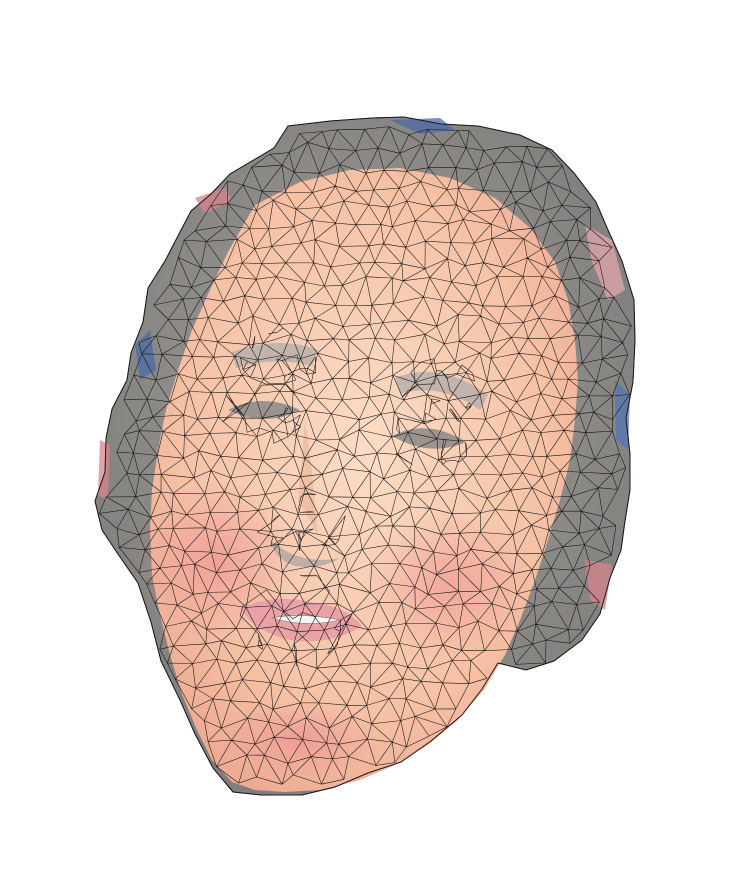 Image resolution: width=735 pixels, height=872 pixels. Describe the element at coordinates (308, 477) in the screenshot. I see `nose-bridge` at that location.